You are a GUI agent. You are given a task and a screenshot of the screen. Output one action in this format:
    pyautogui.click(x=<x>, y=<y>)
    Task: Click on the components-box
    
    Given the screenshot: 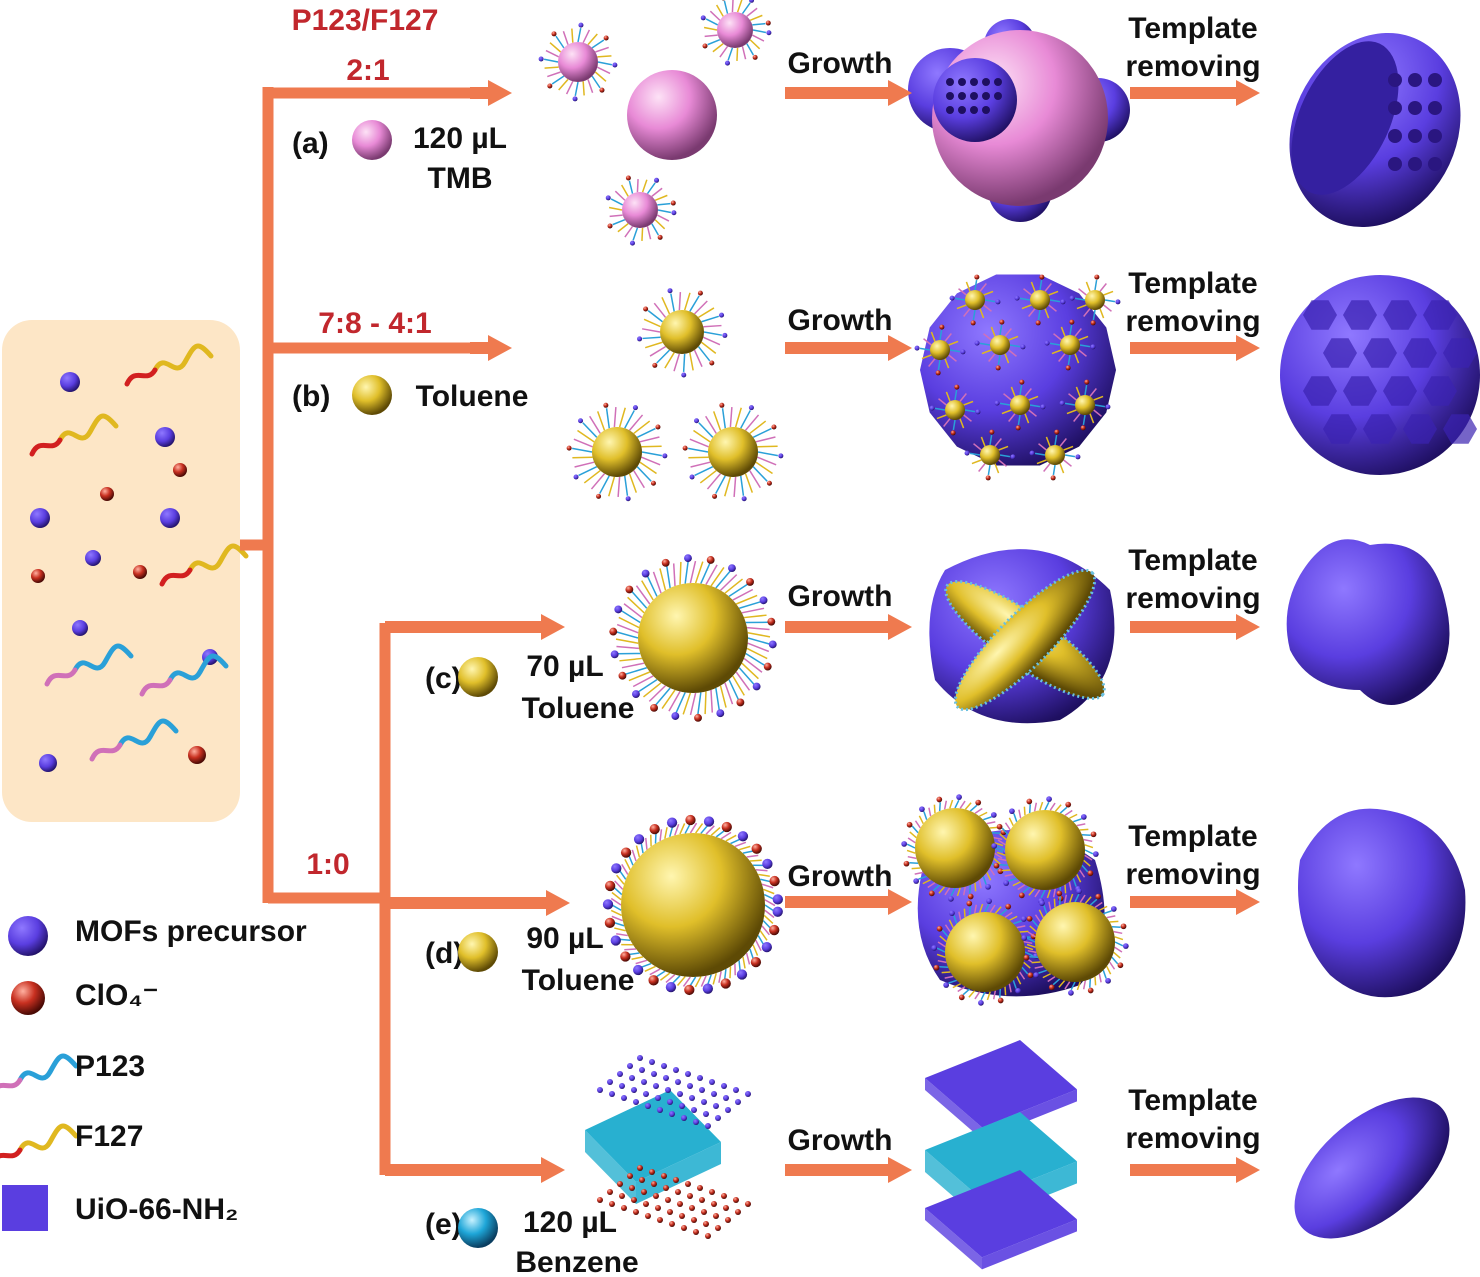 What is the action you would take?
    pyautogui.click(x=121, y=571)
    